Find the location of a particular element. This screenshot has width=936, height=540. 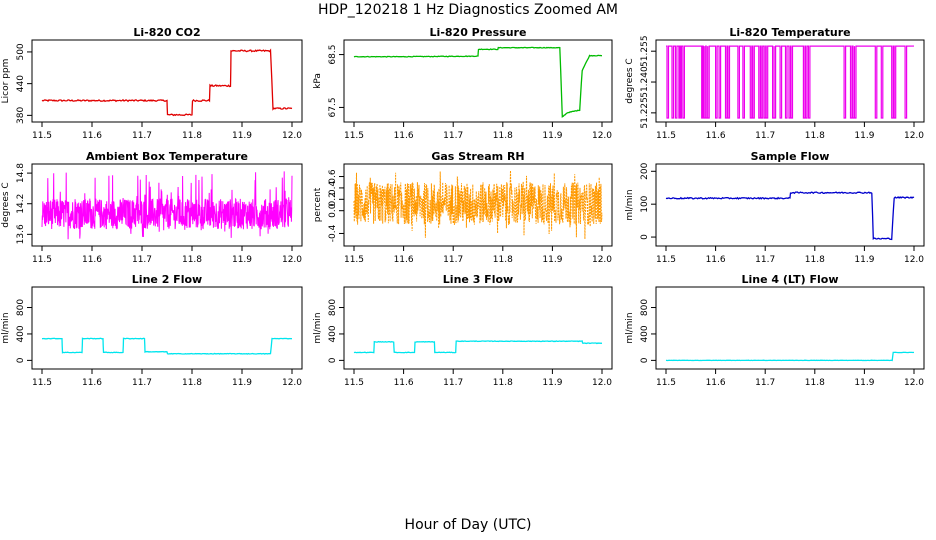

y-tick-label: 51.240 is located at coordinates (645, 82).